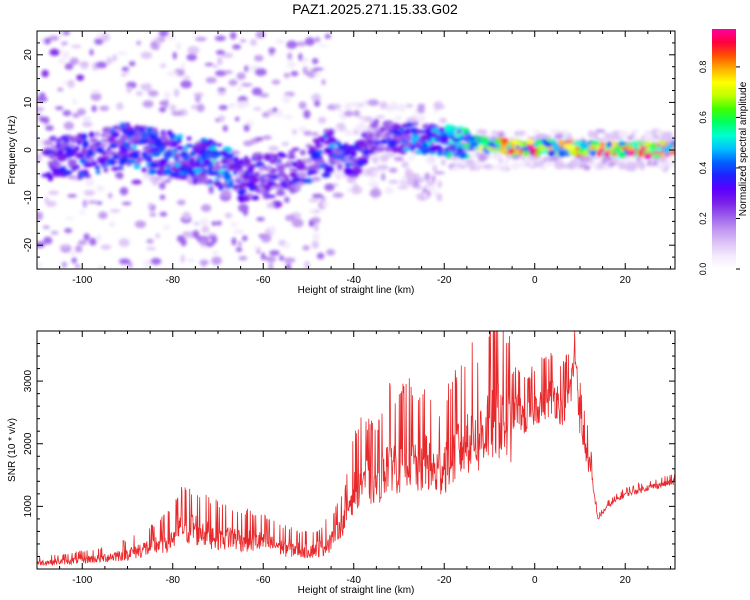 The height and width of the screenshot is (600, 750). What do you see at coordinates (703, 168) in the screenshot?
I see `colorbar-tick-label: 0.4` at bounding box center [703, 168].